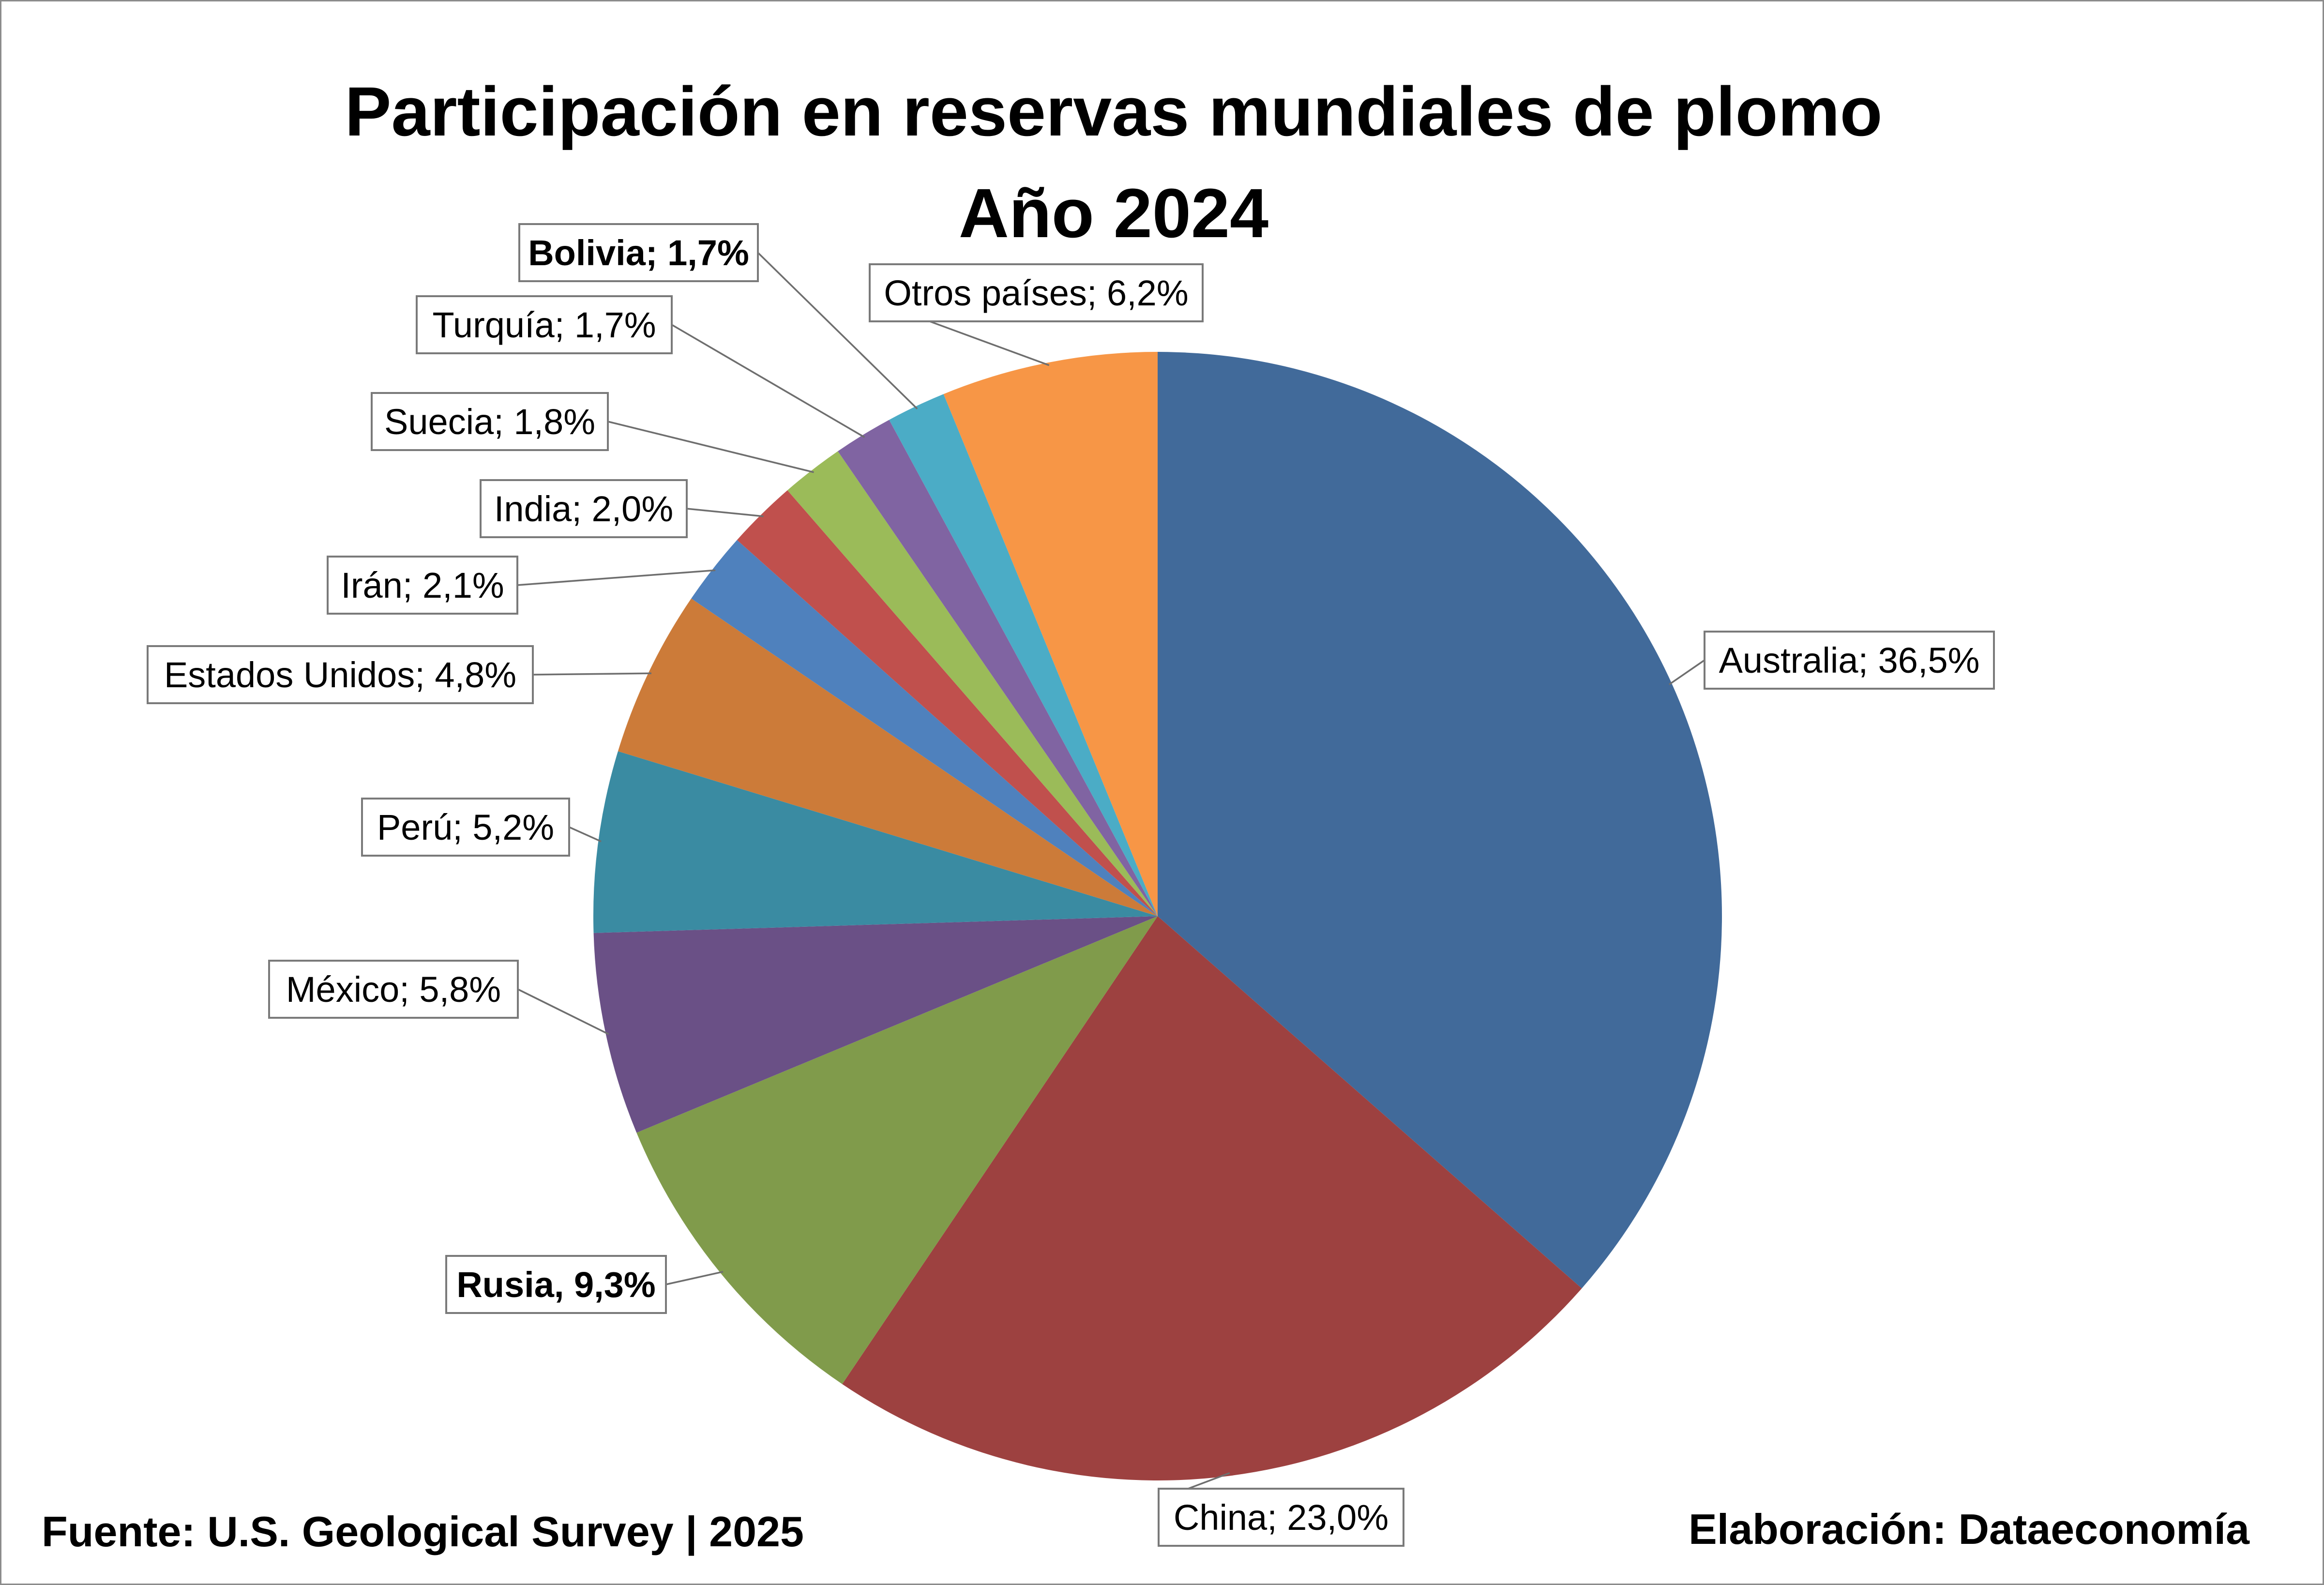 This screenshot has width=2324, height=1585. I want to click on data-label: Rusia, 9,3%, so click(556, 1284).